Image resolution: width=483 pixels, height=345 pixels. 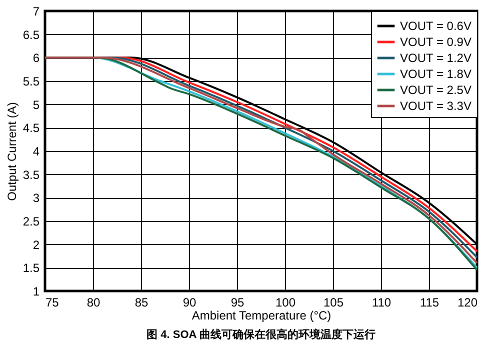 I want to click on y-tick-label: 1.5, so click(x=31, y=268).